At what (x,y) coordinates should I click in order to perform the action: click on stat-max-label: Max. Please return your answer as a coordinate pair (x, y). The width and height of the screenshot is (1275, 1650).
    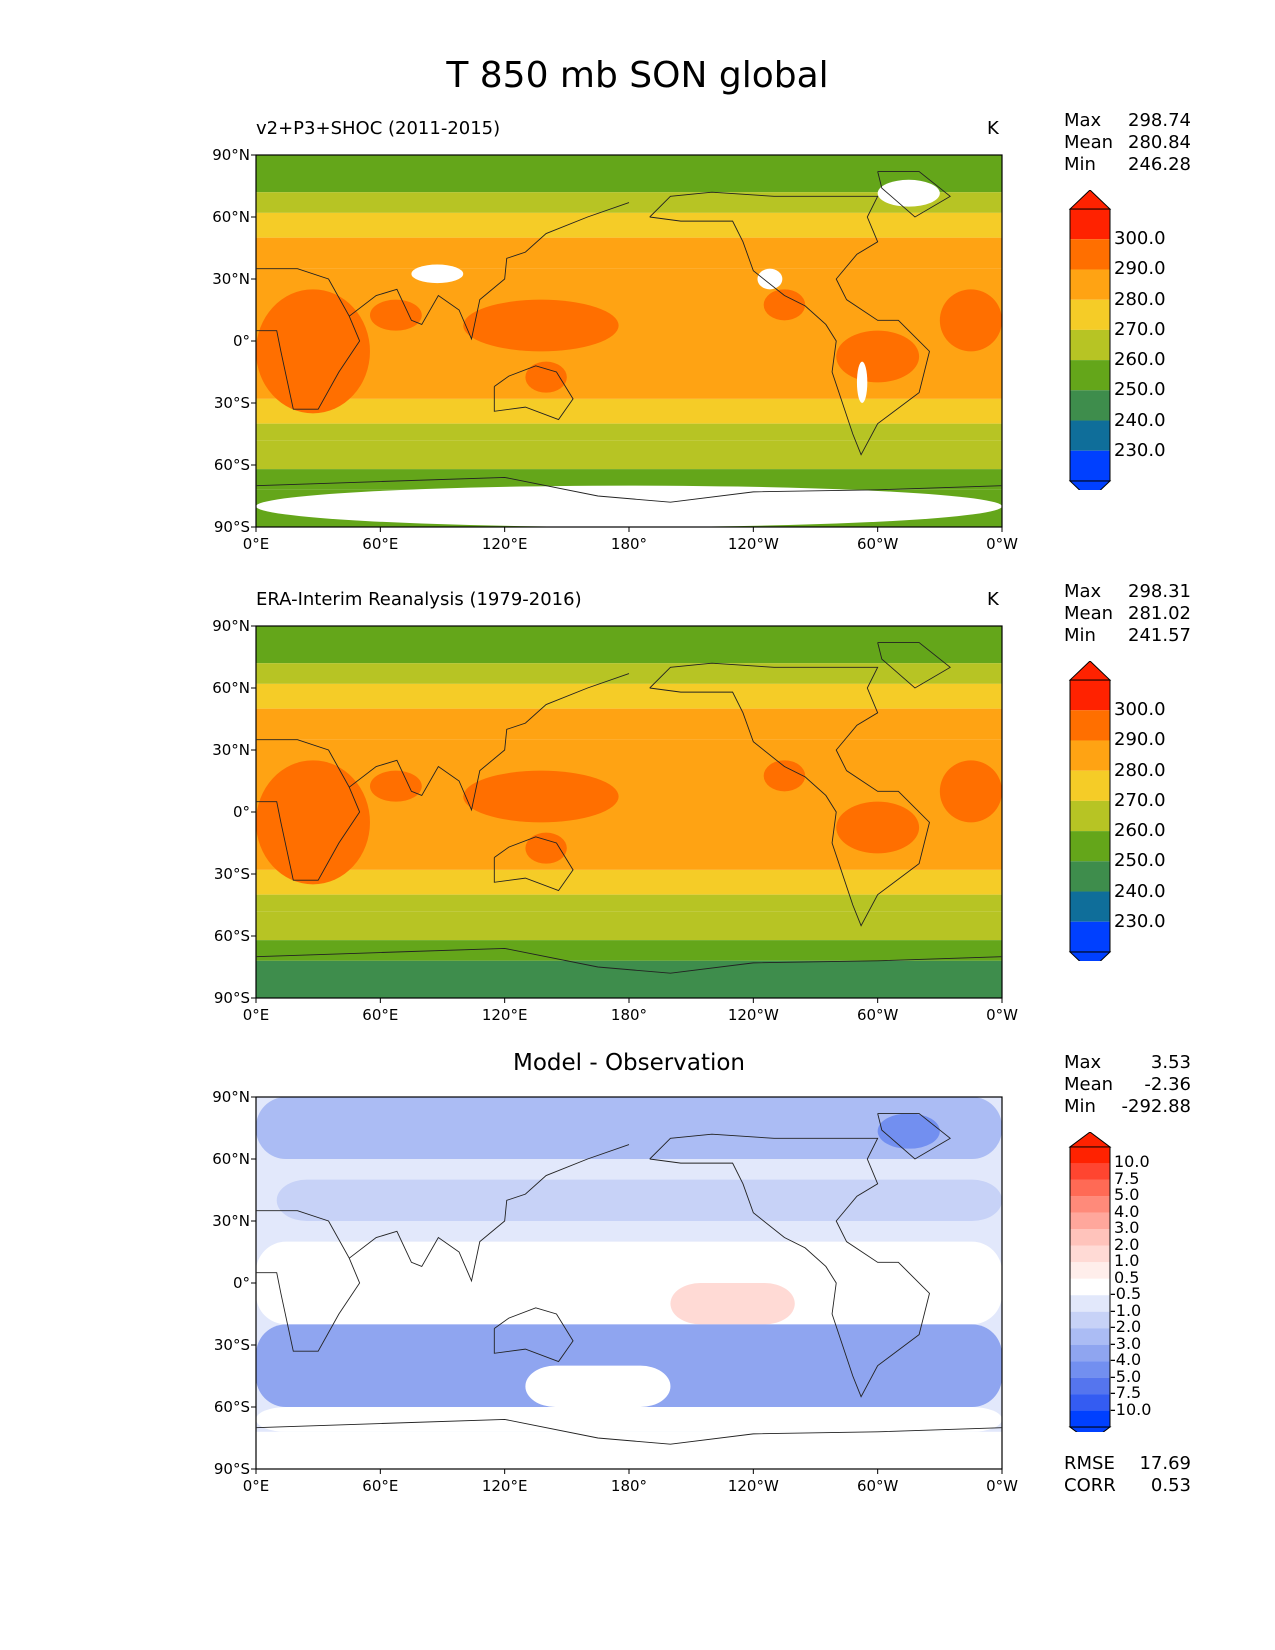
    Looking at the image, I should click on (1083, 591).